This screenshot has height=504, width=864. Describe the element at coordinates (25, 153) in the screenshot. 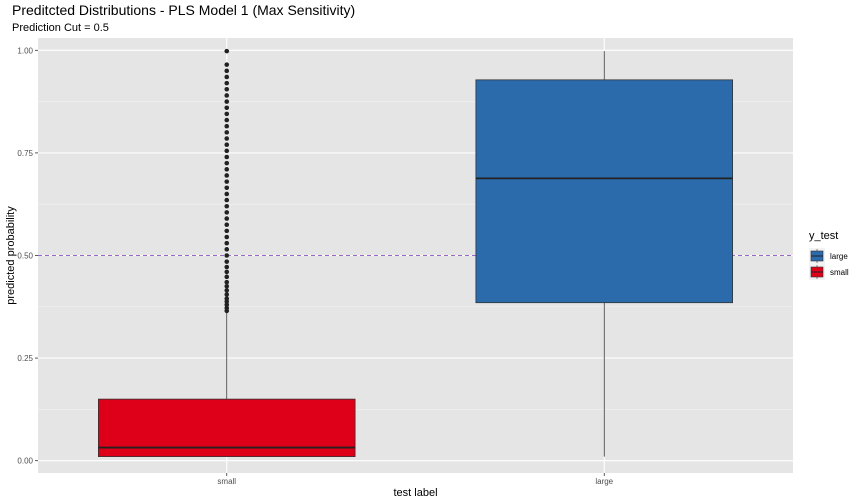

I see `y-tick-label: 0.75` at that location.